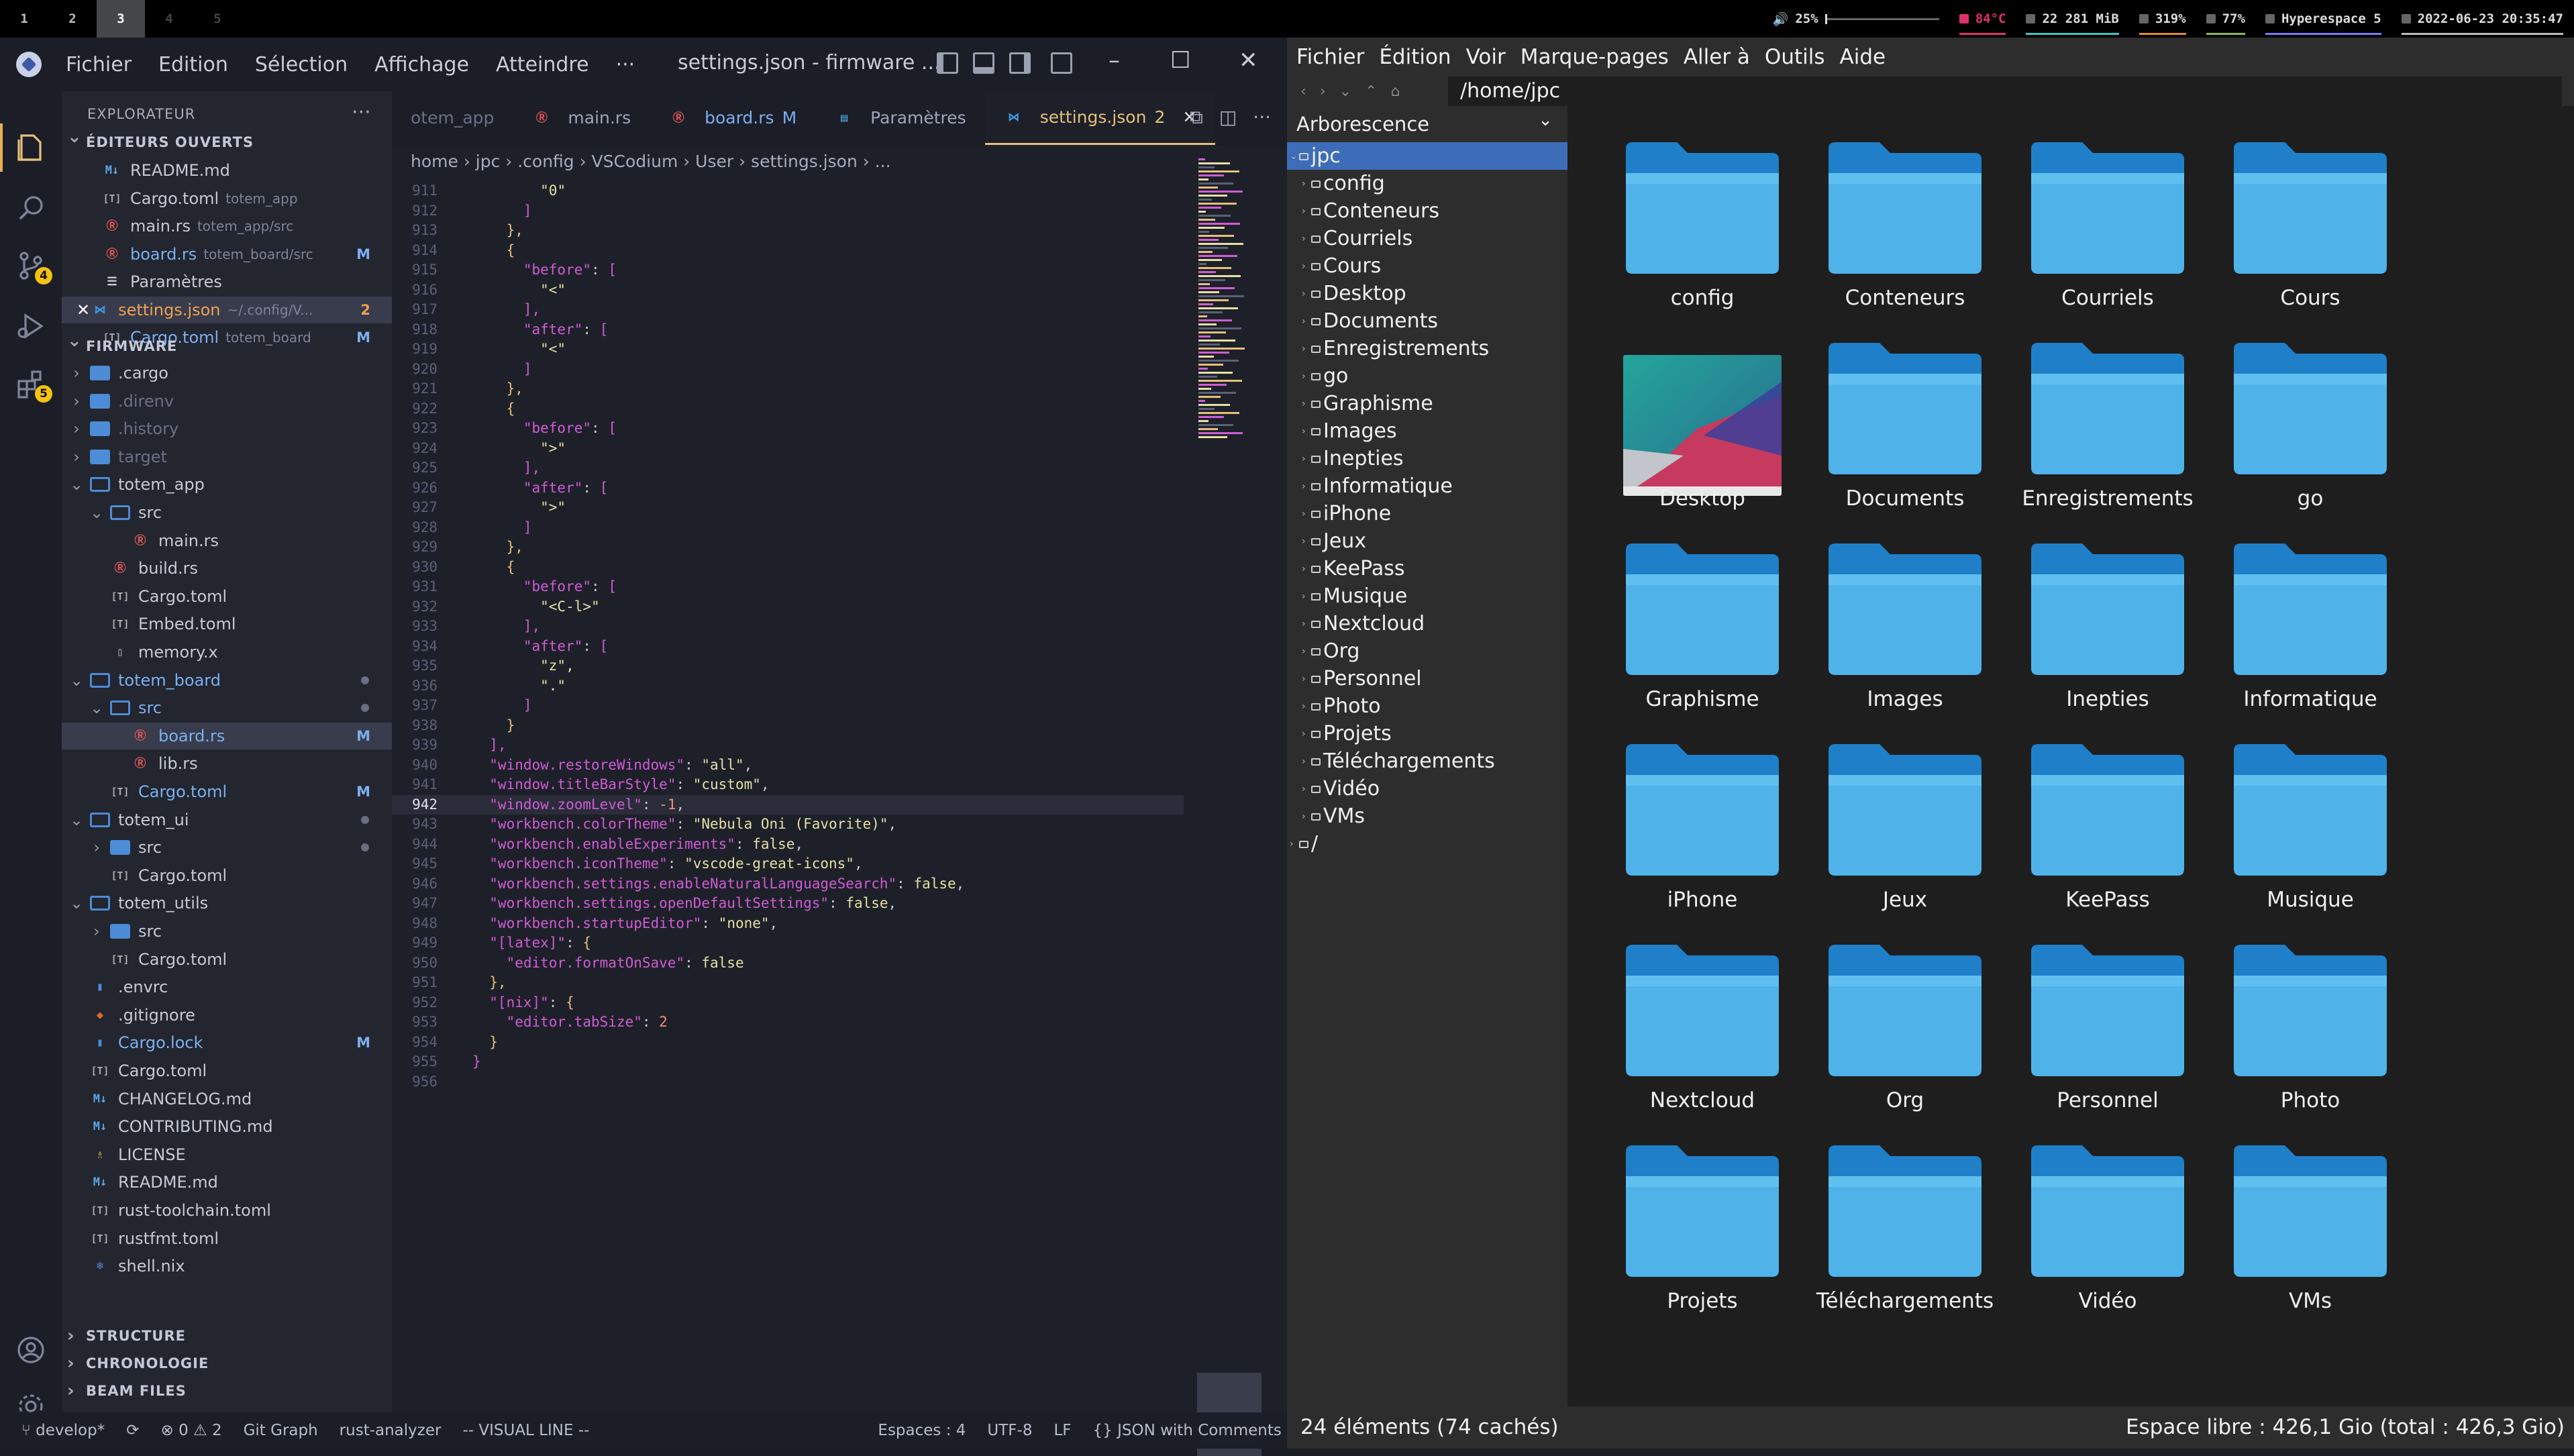  What do you see at coordinates (2107, 1228) in the screenshot?
I see `folder-item: Vidéo` at bounding box center [2107, 1228].